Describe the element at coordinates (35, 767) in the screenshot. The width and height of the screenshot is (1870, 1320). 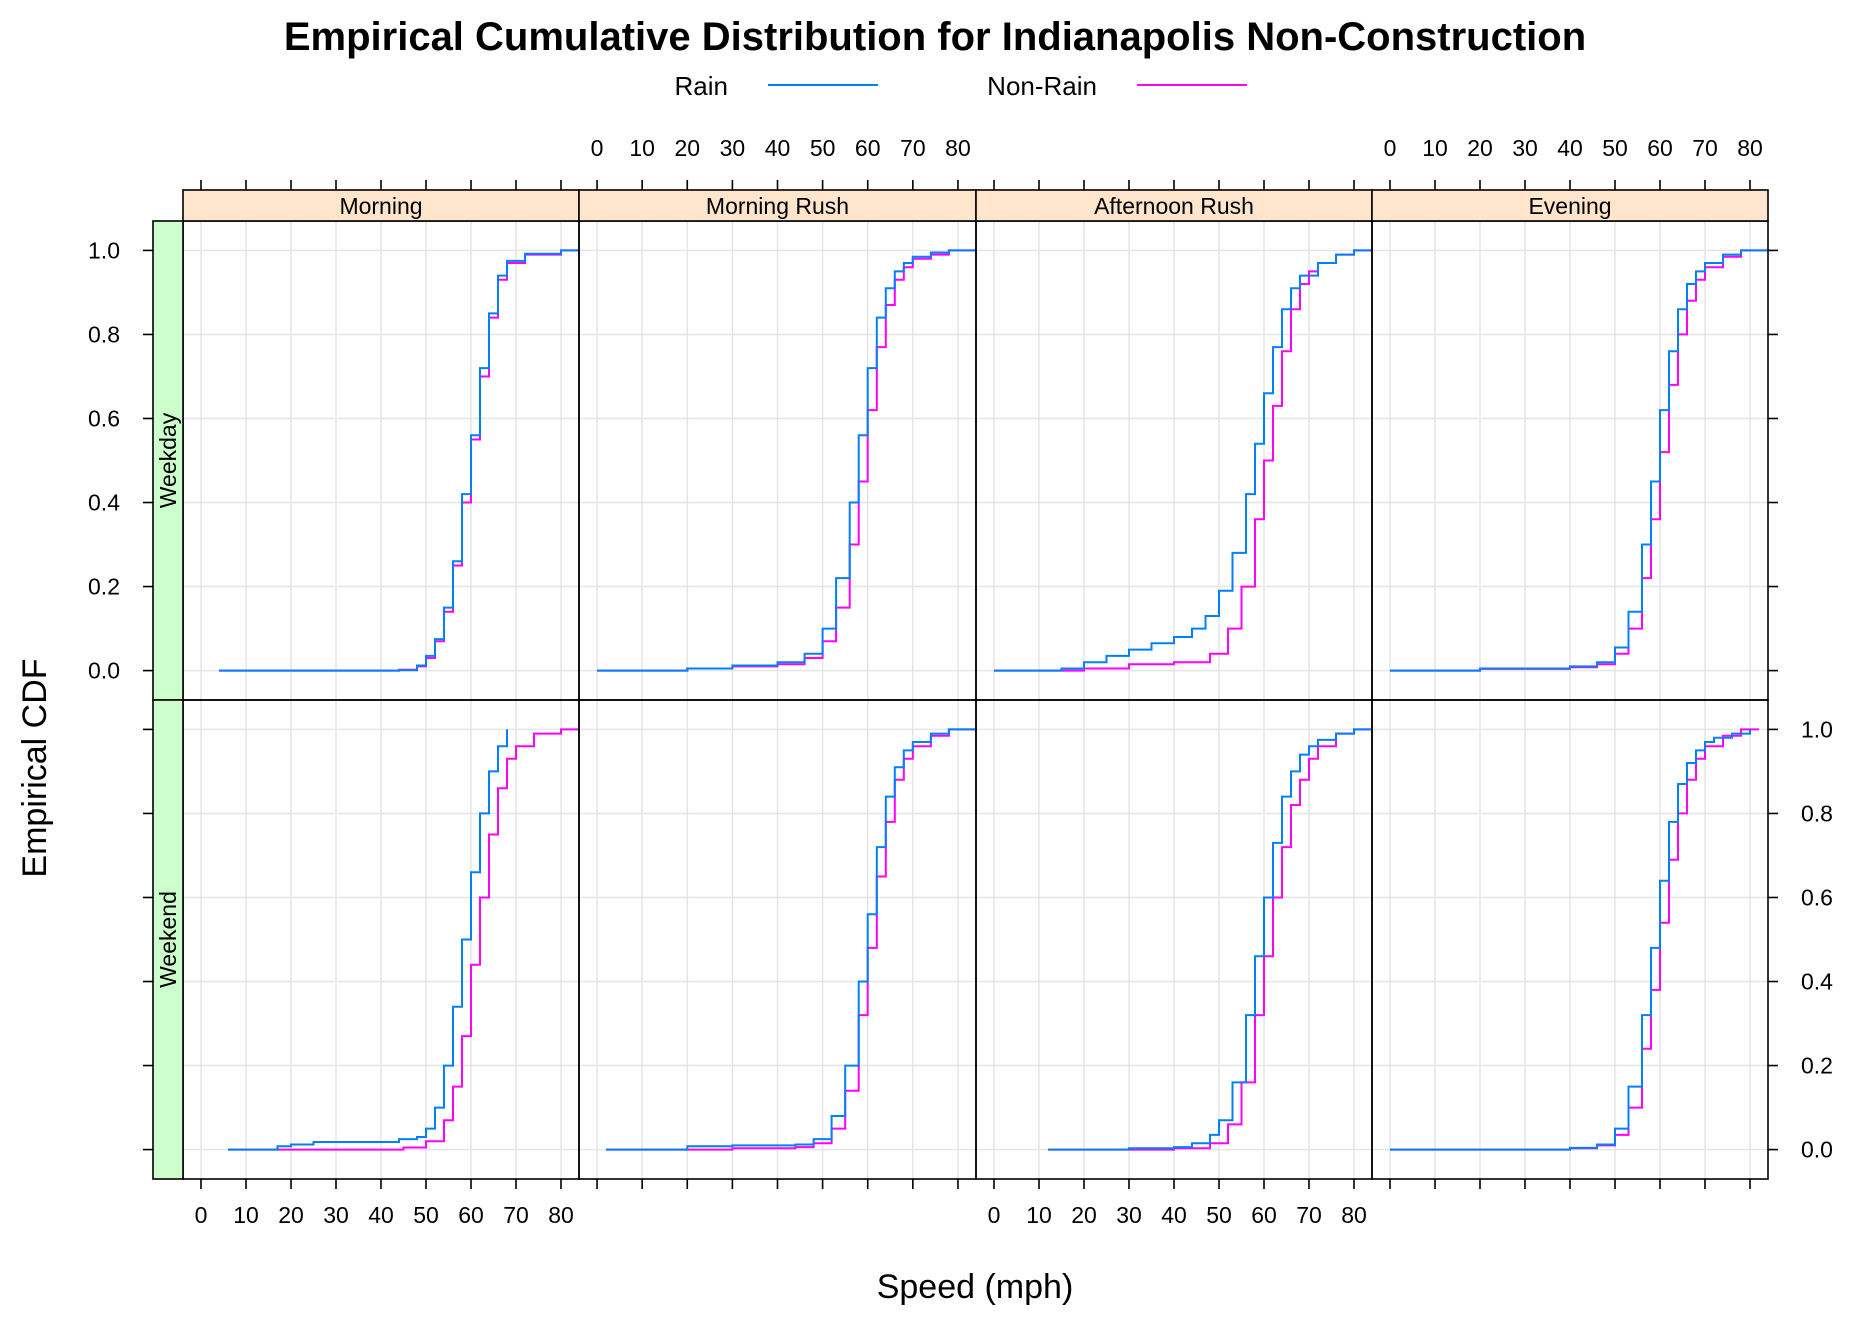
I see `y-axis-label: Empirical CDF` at that location.